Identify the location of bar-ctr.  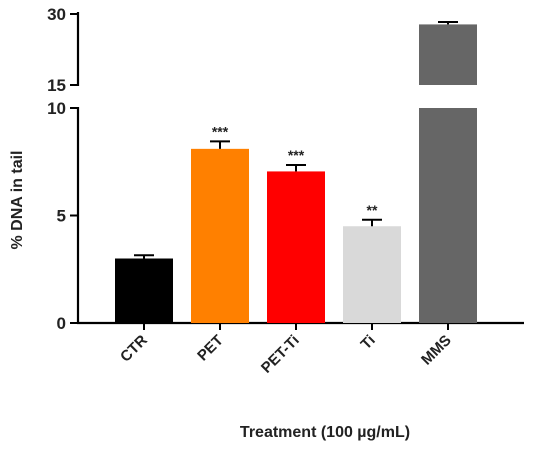
(144, 290).